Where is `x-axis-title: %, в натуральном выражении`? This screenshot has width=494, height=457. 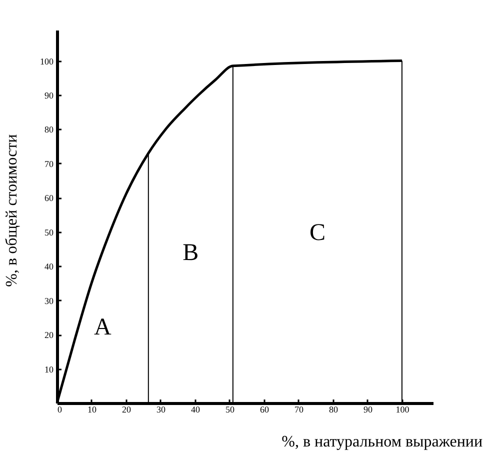 x-axis-title: %, в натуральном выражении is located at coordinates (382, 442).